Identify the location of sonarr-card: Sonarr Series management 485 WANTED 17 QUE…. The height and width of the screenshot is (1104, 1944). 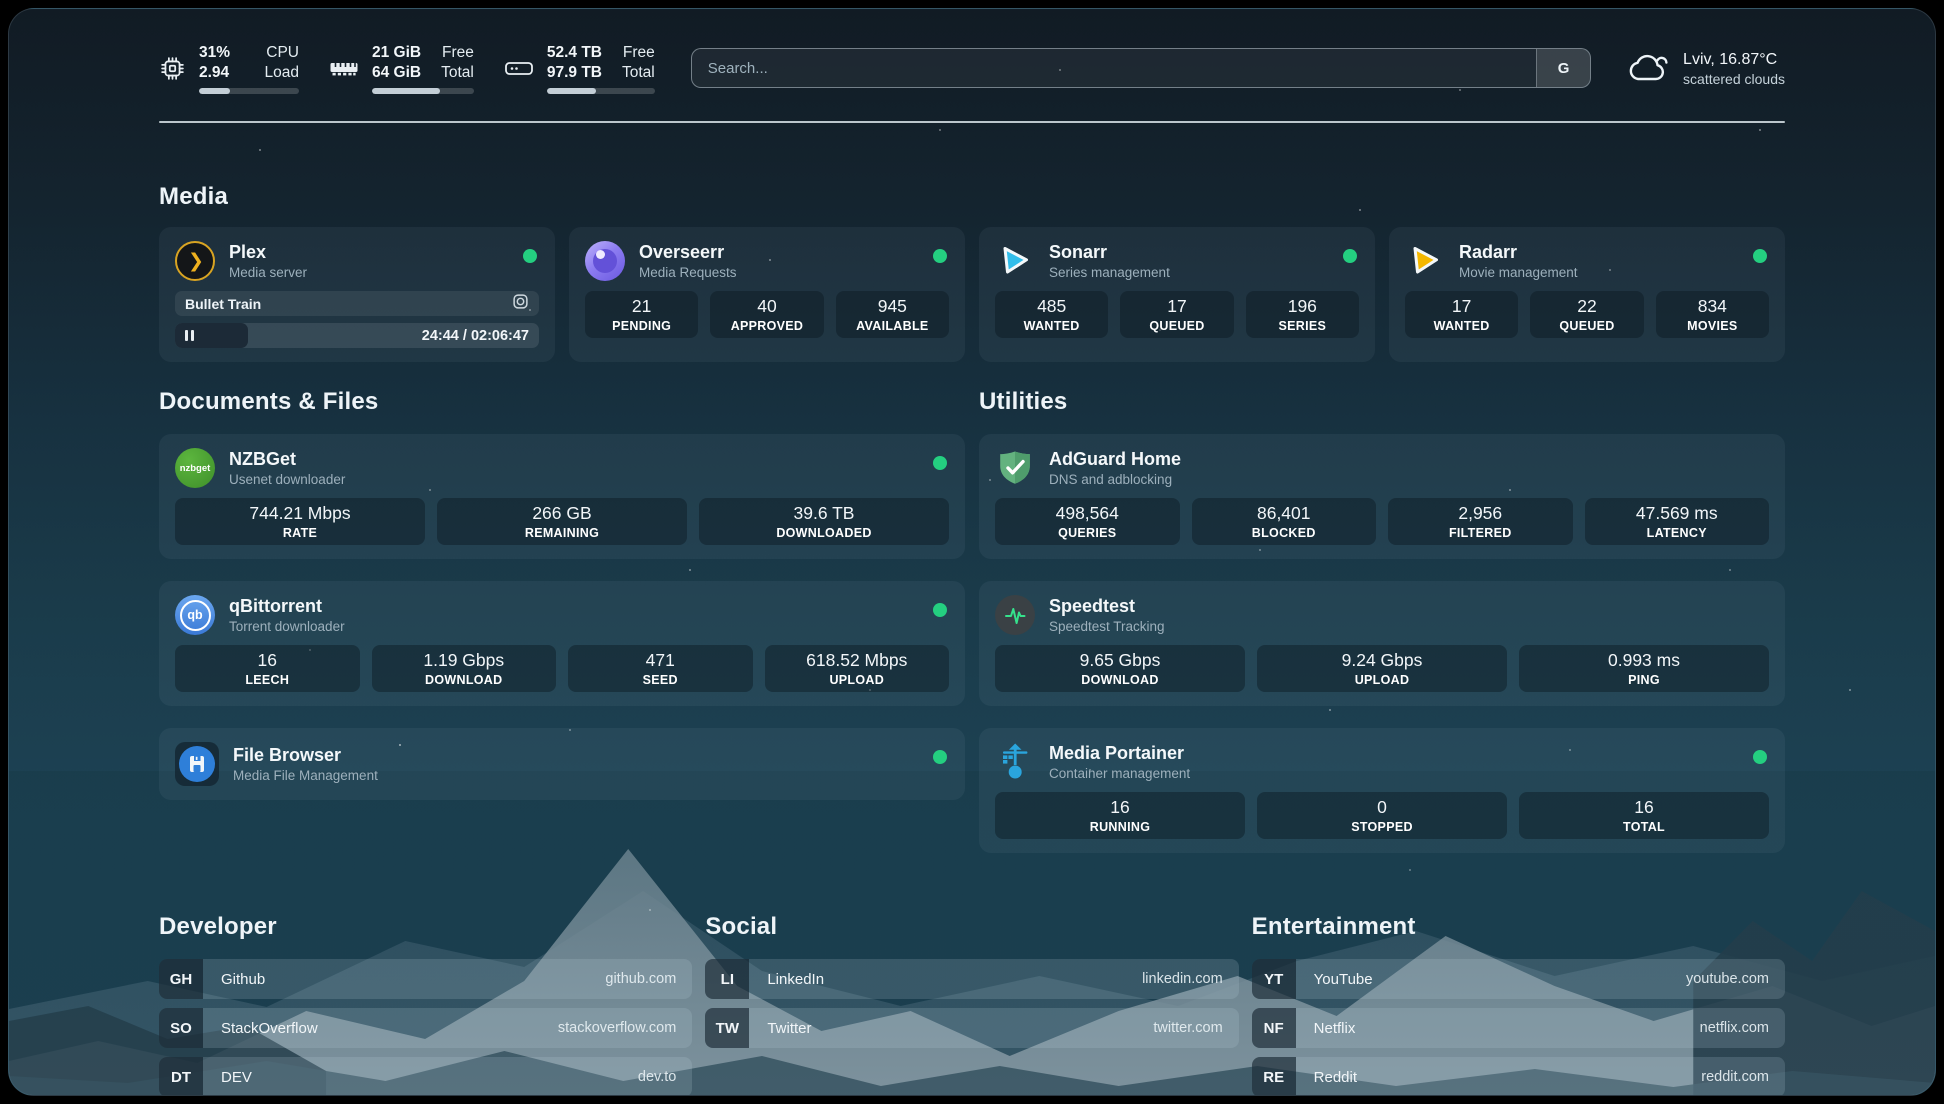
(1177, 294).